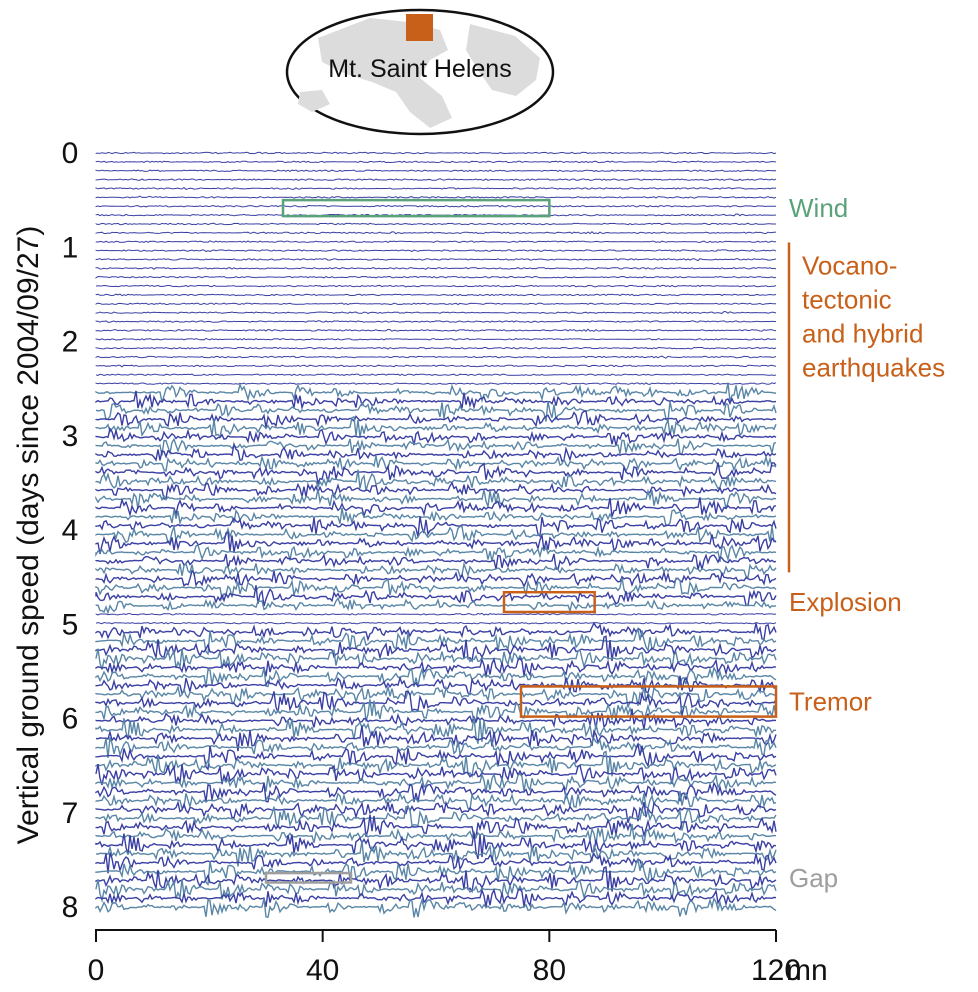 The height and width of the screenshot is (992, 978). What do you see at coordinates (70, 719) in the screenshot?
I see `y-tick-label: 6` at bounding box center [70, 719].